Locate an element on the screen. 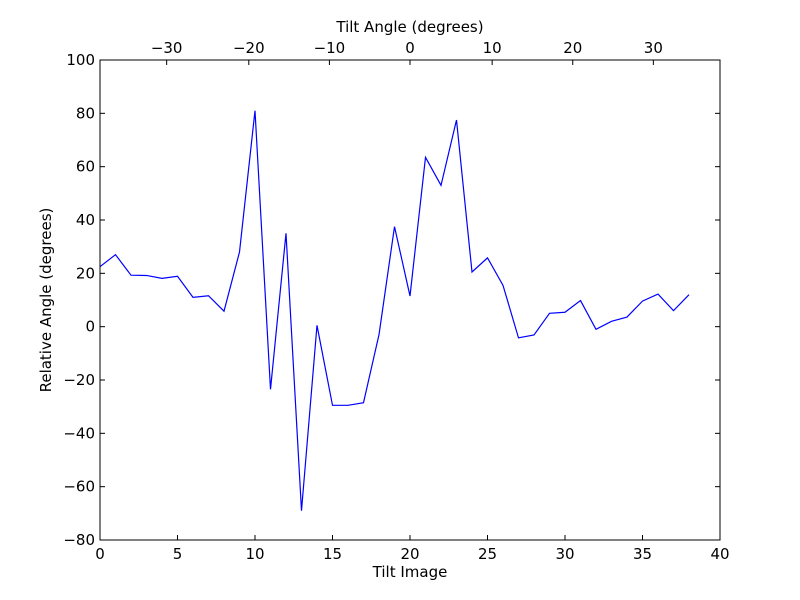 The height and width of the screenshot is (600, 800). x-tick-label: 40 is located at coordinates (719, 554).